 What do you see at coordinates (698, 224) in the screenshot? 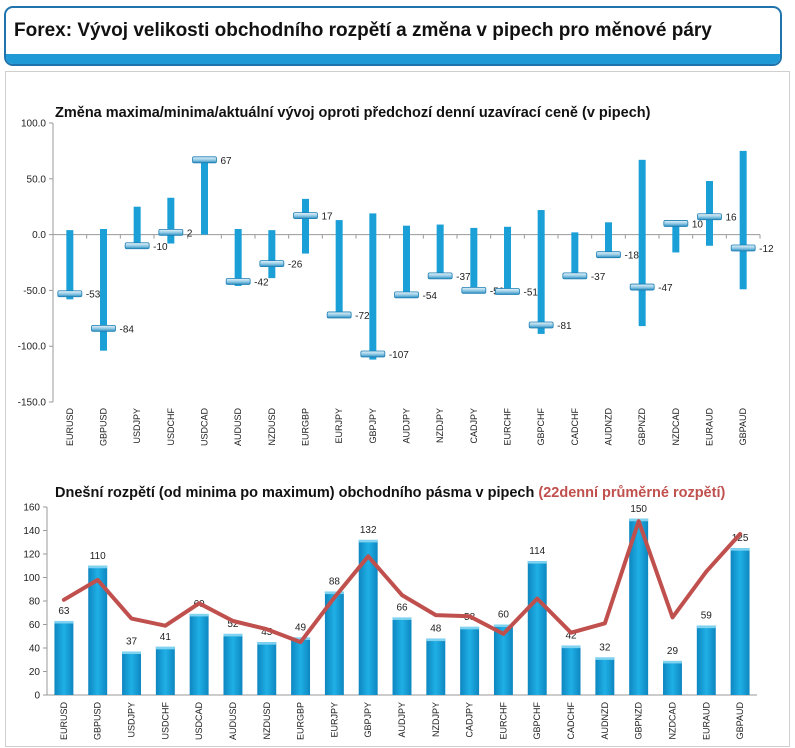
I see `data-label: 10` at bounding box center [698, 224].